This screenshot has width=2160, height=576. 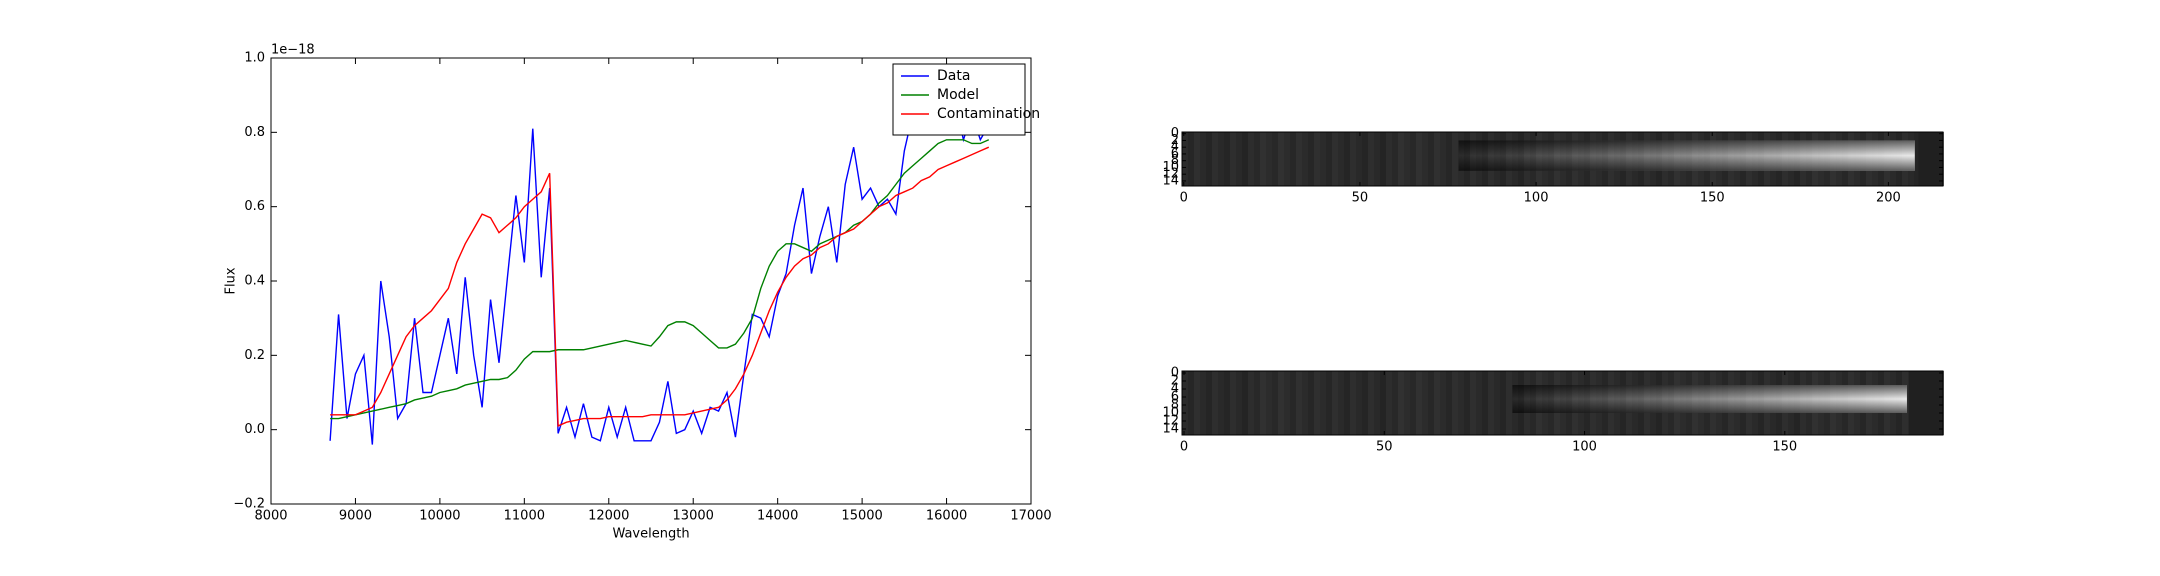 What do you see at coordinates (249, 504) in the screenshot?
I see `y-tick-label: −0.2` at bounding box center [249, 504].